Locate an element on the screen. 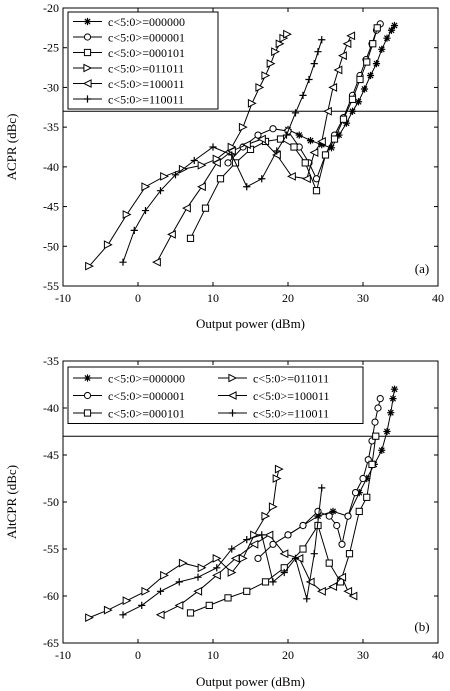  x-tick-label: -10 is located at coordinates (63, 655).